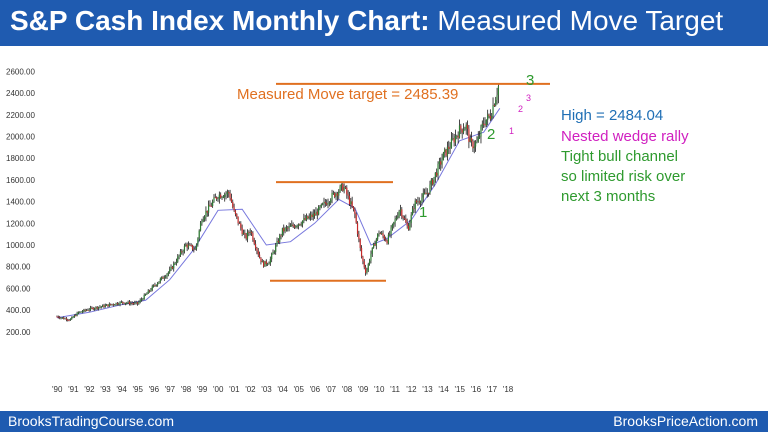 The image size is (768, 432). I want to click on x-tick-label: '12, so click(411, 389).